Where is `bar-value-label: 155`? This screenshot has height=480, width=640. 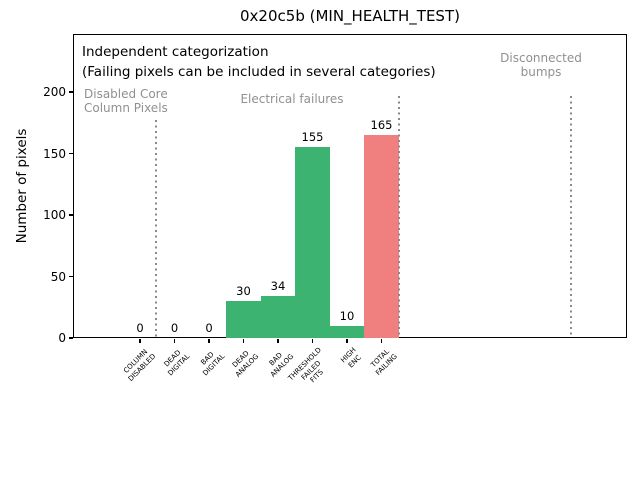
bar-value-label: 155 is located at coordinates (312, 137).